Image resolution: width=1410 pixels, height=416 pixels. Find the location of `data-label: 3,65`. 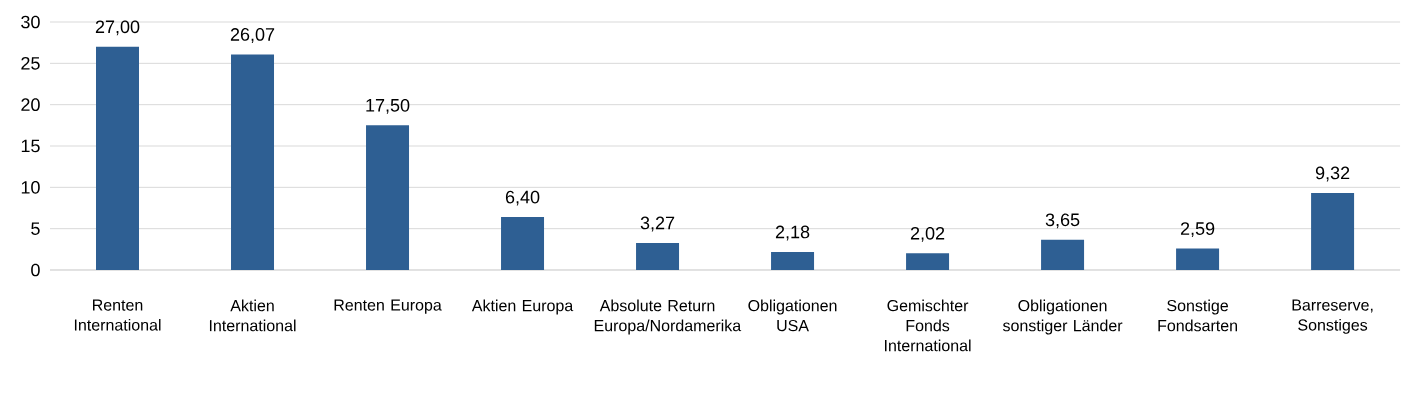

data-label: 3,65 is located at coordinates (1062, 221).